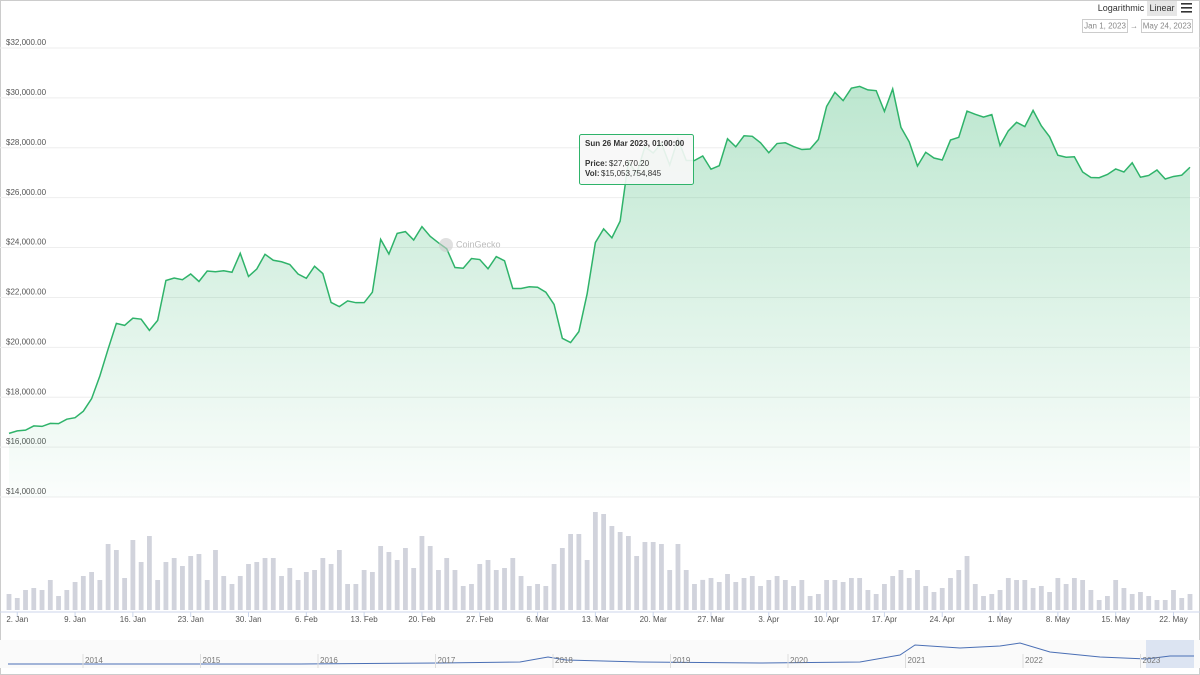 Image resolution: width=1200 pixels, height=675 pixels. What do you see at coordinates (601, 653) in the screenshot?
I see `navigator-line` at bounding box center [601, 653].